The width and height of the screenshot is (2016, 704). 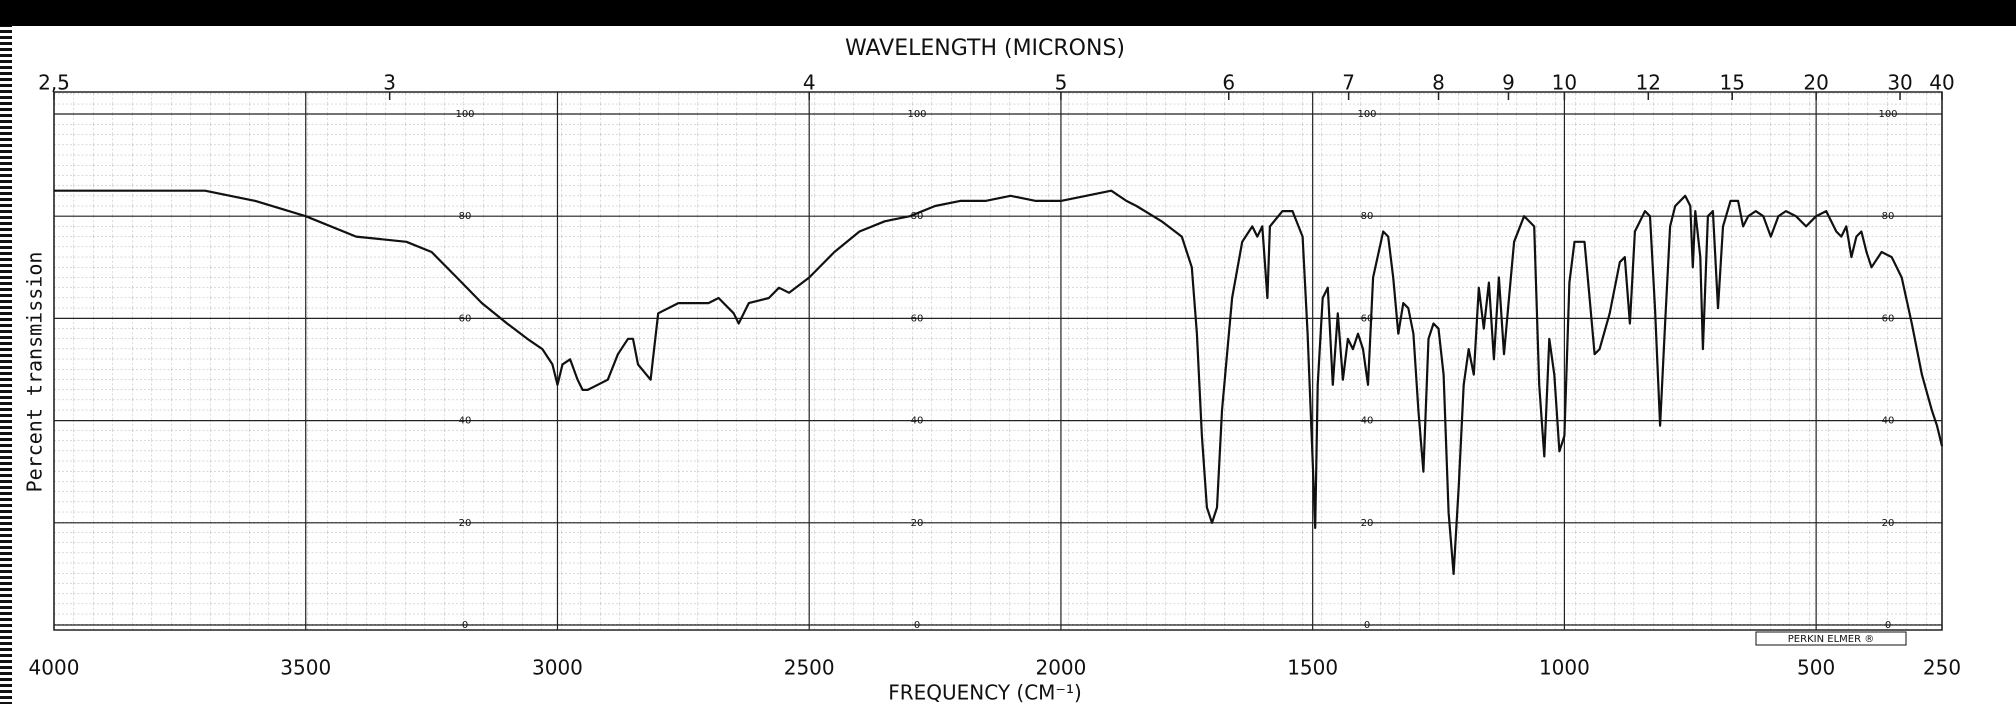 I want to click on x-tick-label: 1500, so click(x=1312, y=668).